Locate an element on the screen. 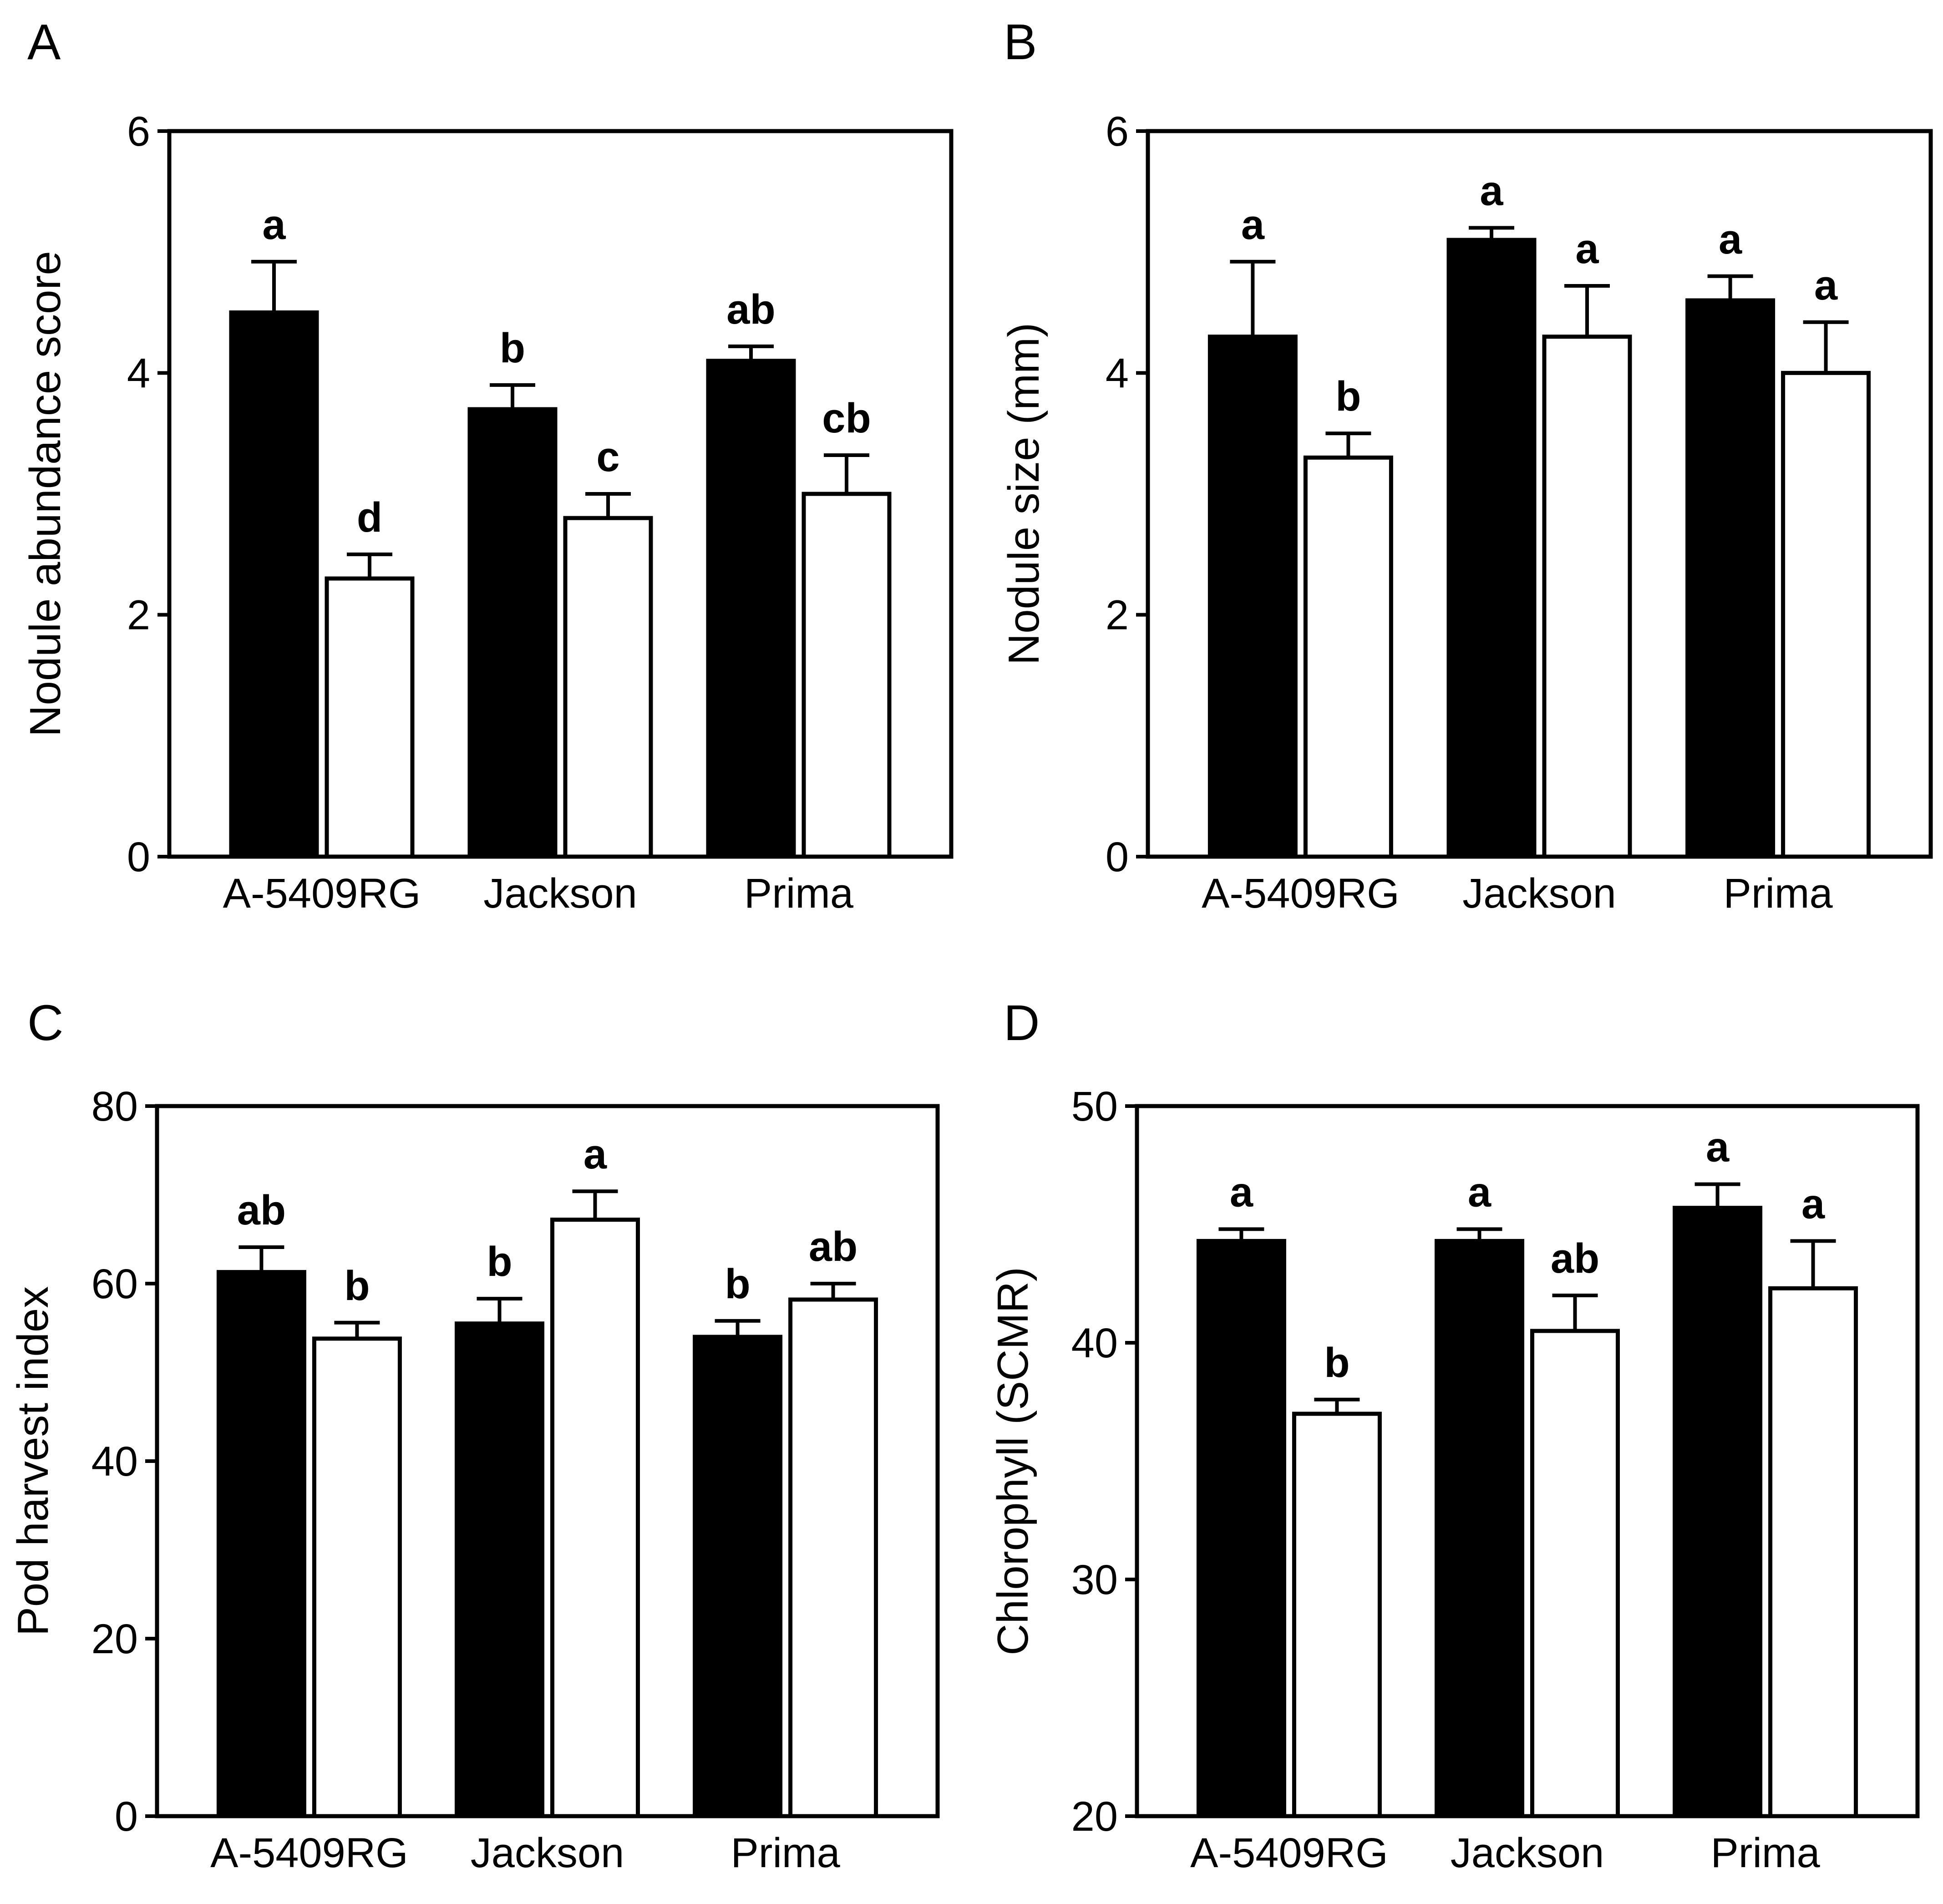 The width and height of the screenshot is (1943, 1904). significance-label: cb is located at coordinates (846, 418).